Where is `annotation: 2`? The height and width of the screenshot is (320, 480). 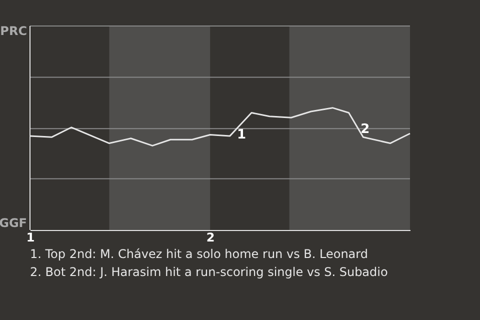 annotation: 2 is located at coordinates (365, 130).